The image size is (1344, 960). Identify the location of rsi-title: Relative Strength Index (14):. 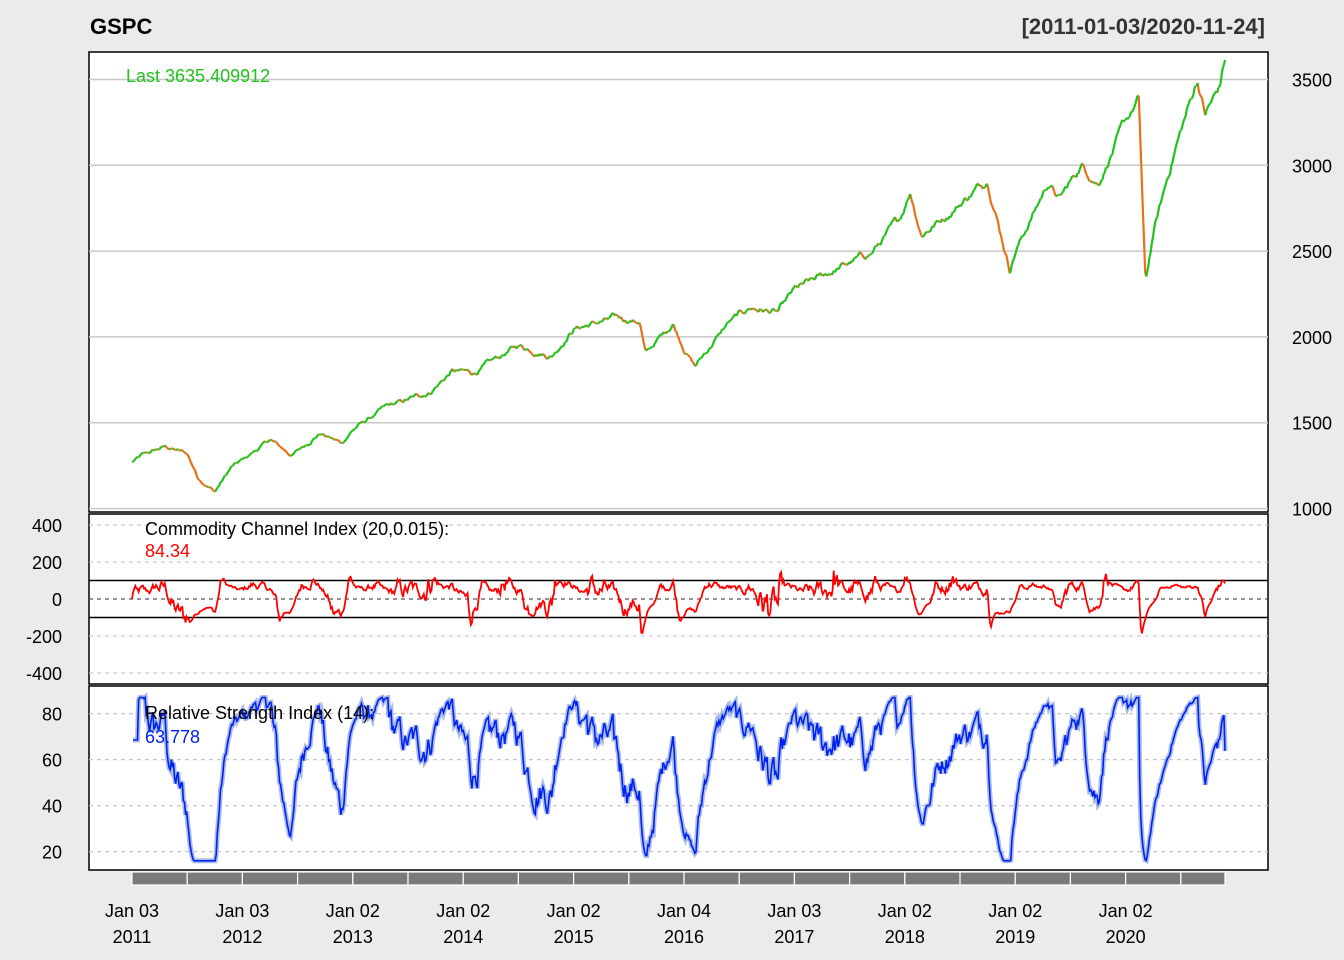
(259, 713).